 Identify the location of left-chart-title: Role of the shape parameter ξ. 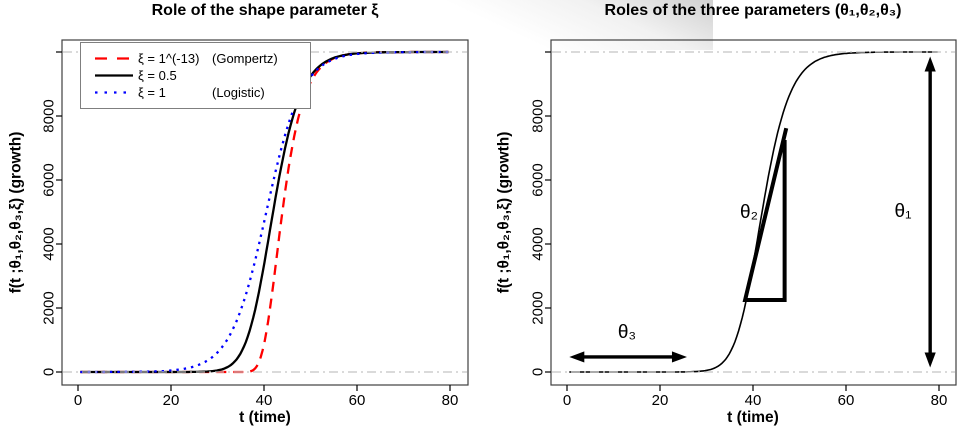
(265, 10).